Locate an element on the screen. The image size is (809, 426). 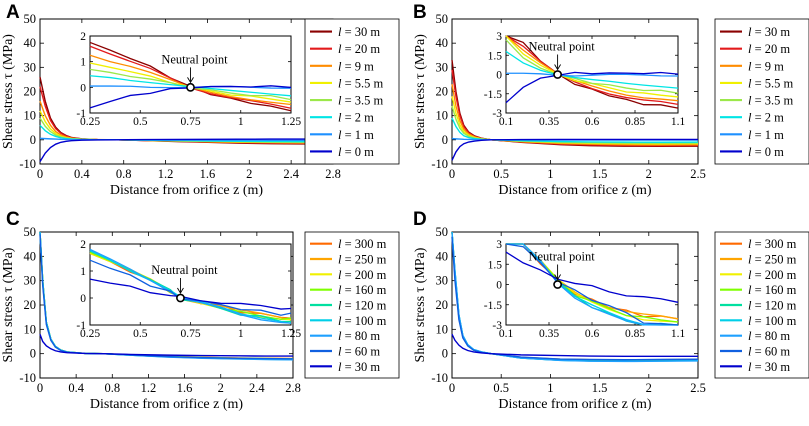
inset-xtick-label: 0.85 is located at coordinates (635, 334).